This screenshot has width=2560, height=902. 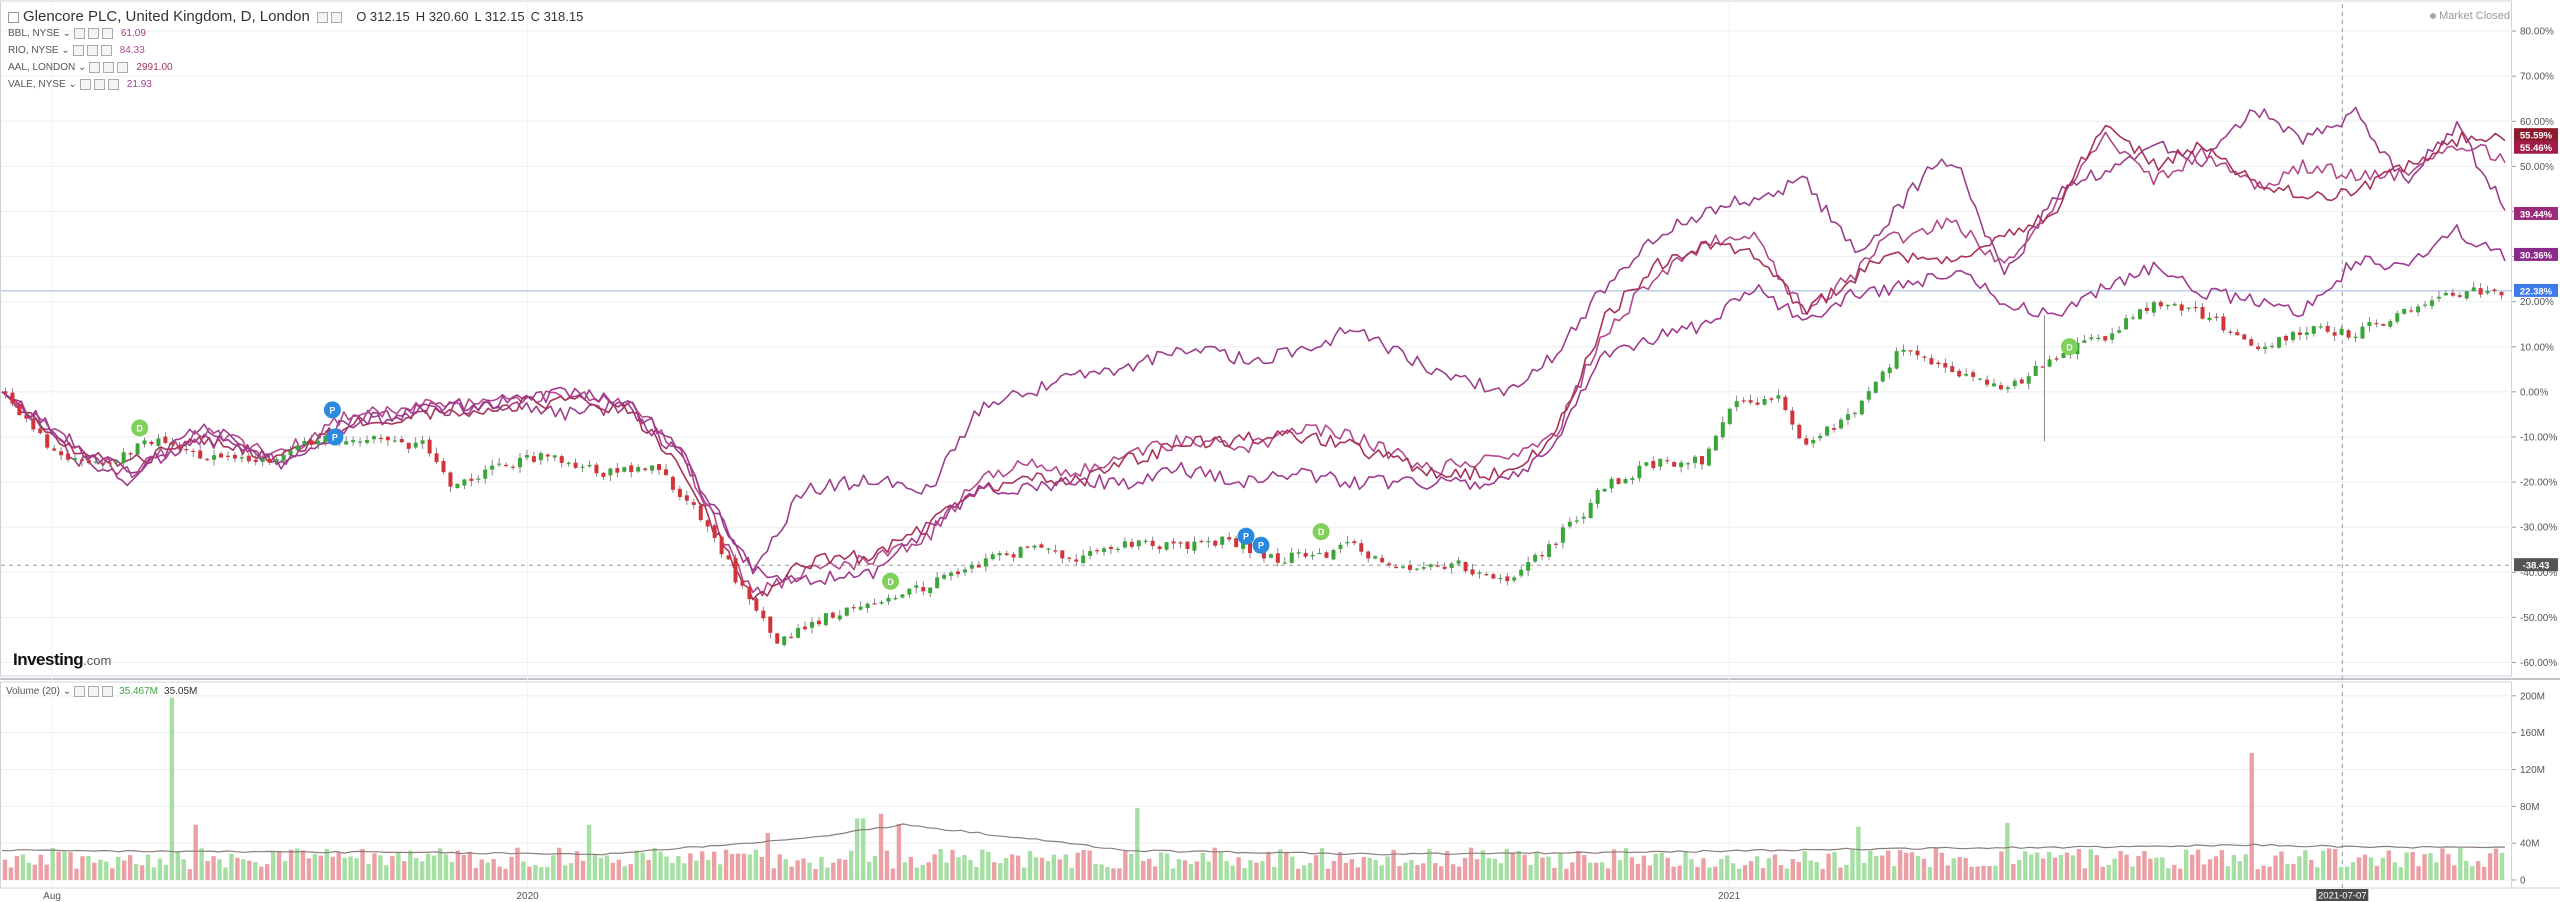 I want to click on comparison-row: RIO, NYSE ⌄ 84.33, so click(x=76, y=51).